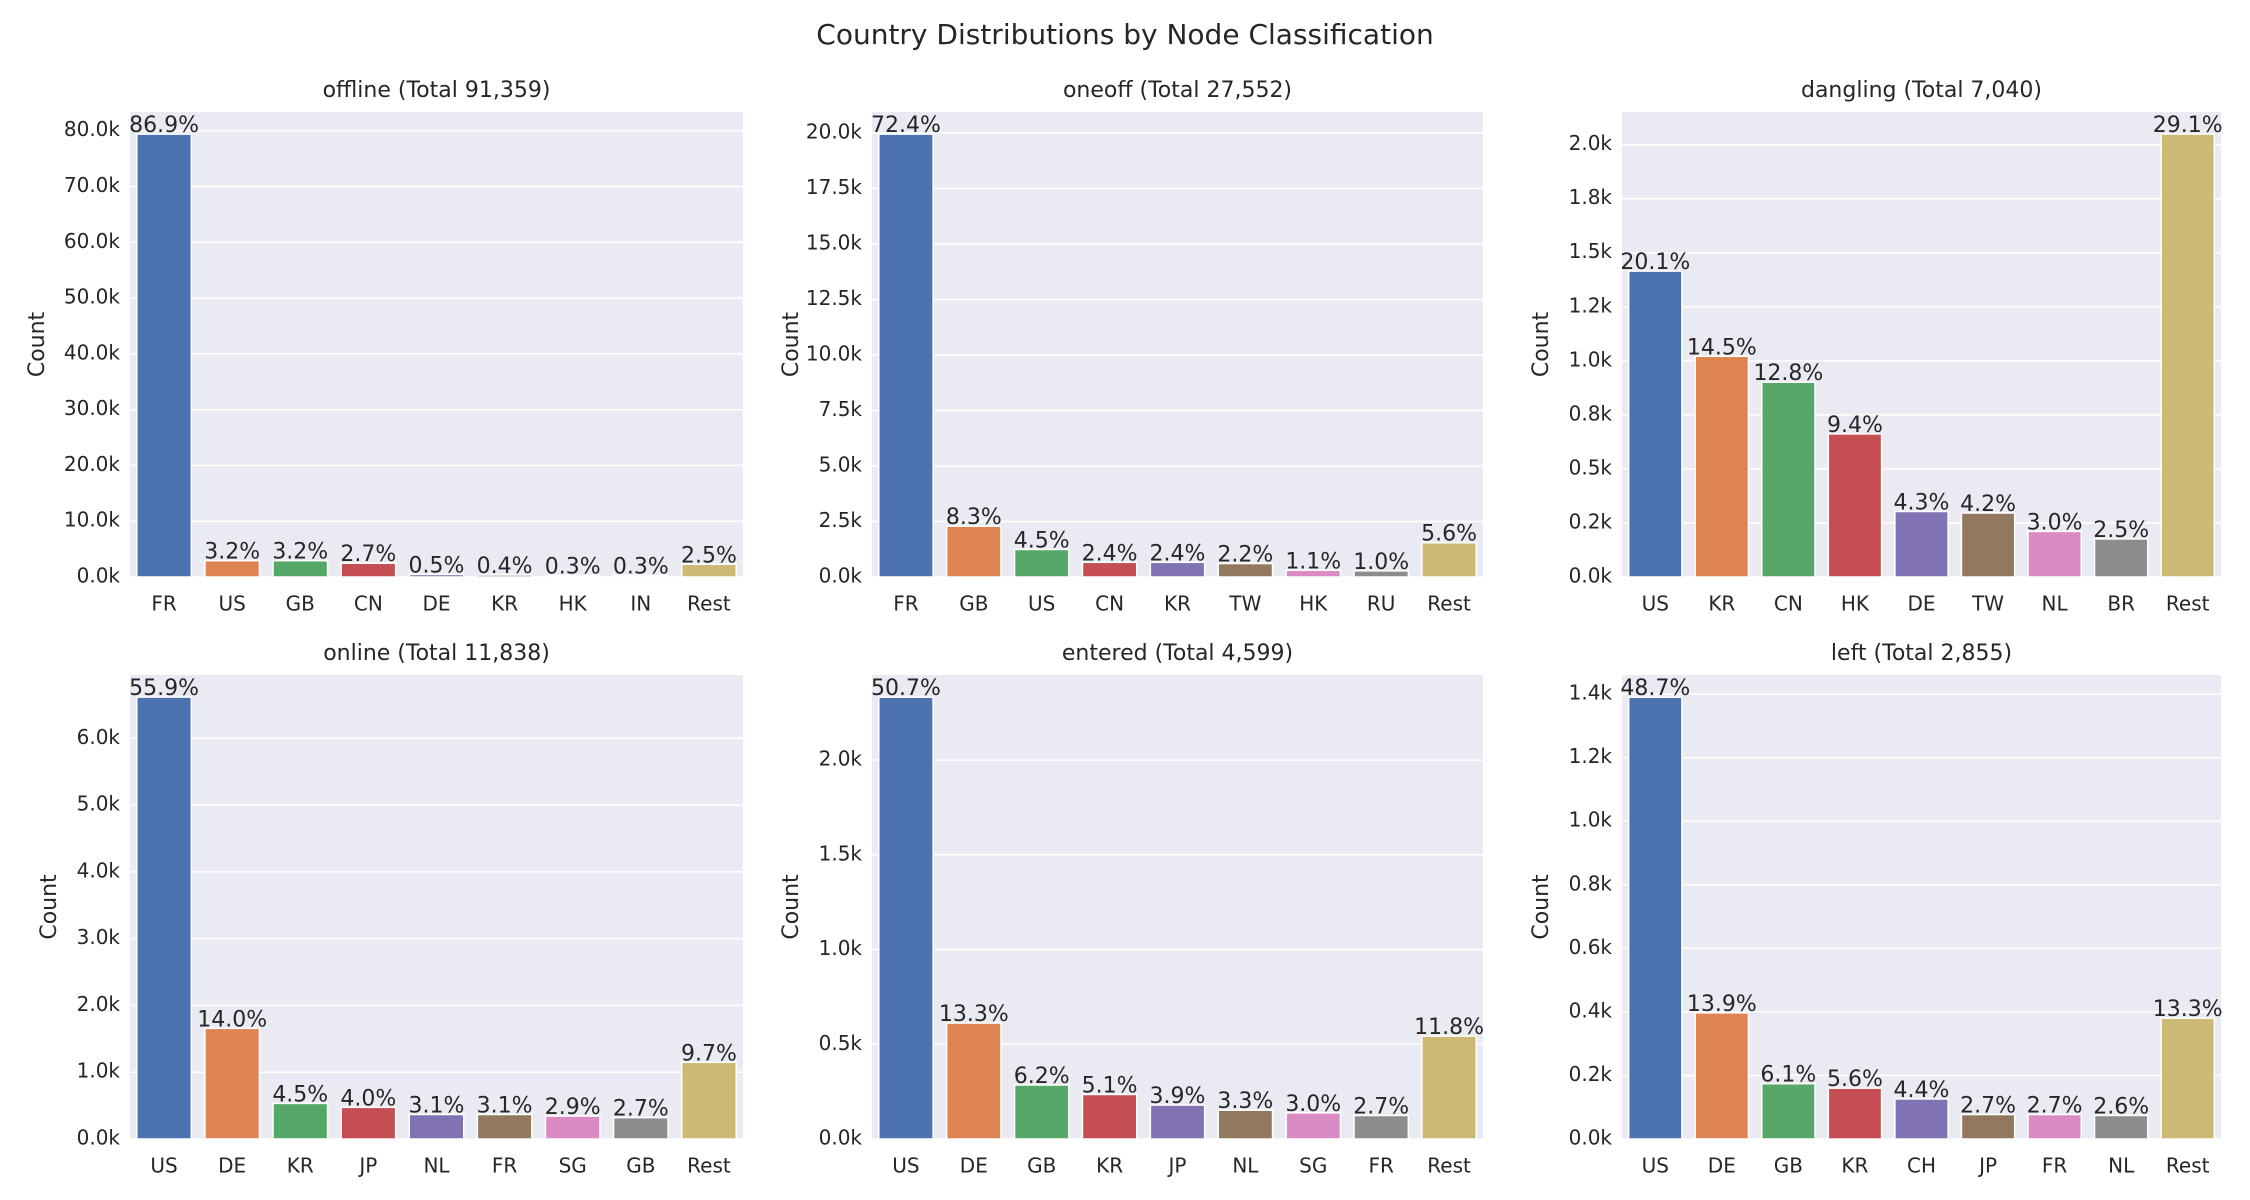 Image resolution: width=2250 pixels, height=1200 pixels. Describe the element at coordinates (437, 565) in the screenshot. I see `bar-label: 0.5%` at that location.